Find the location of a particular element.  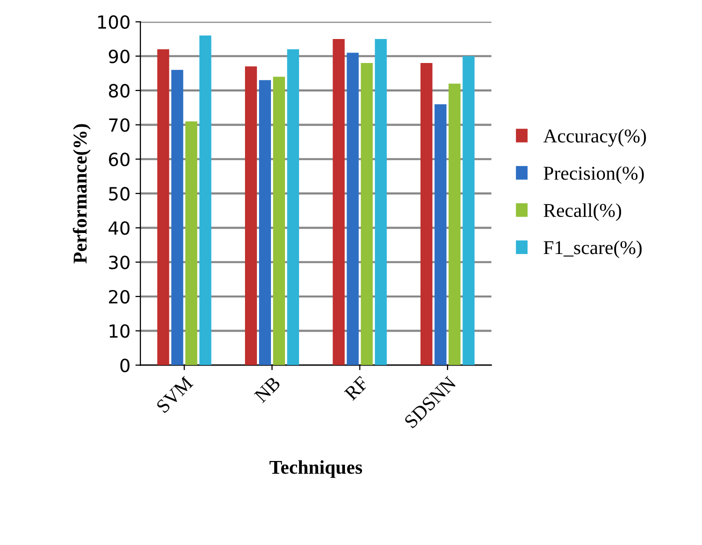

y-tick-label: 10 is located at coordinates (120, 331).